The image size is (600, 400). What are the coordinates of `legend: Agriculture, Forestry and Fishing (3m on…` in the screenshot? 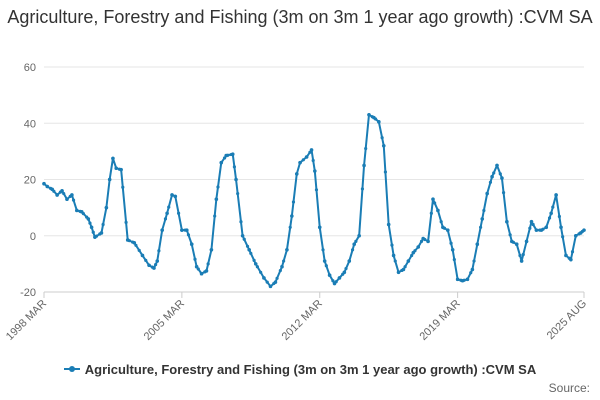 It's located at (300, 369).